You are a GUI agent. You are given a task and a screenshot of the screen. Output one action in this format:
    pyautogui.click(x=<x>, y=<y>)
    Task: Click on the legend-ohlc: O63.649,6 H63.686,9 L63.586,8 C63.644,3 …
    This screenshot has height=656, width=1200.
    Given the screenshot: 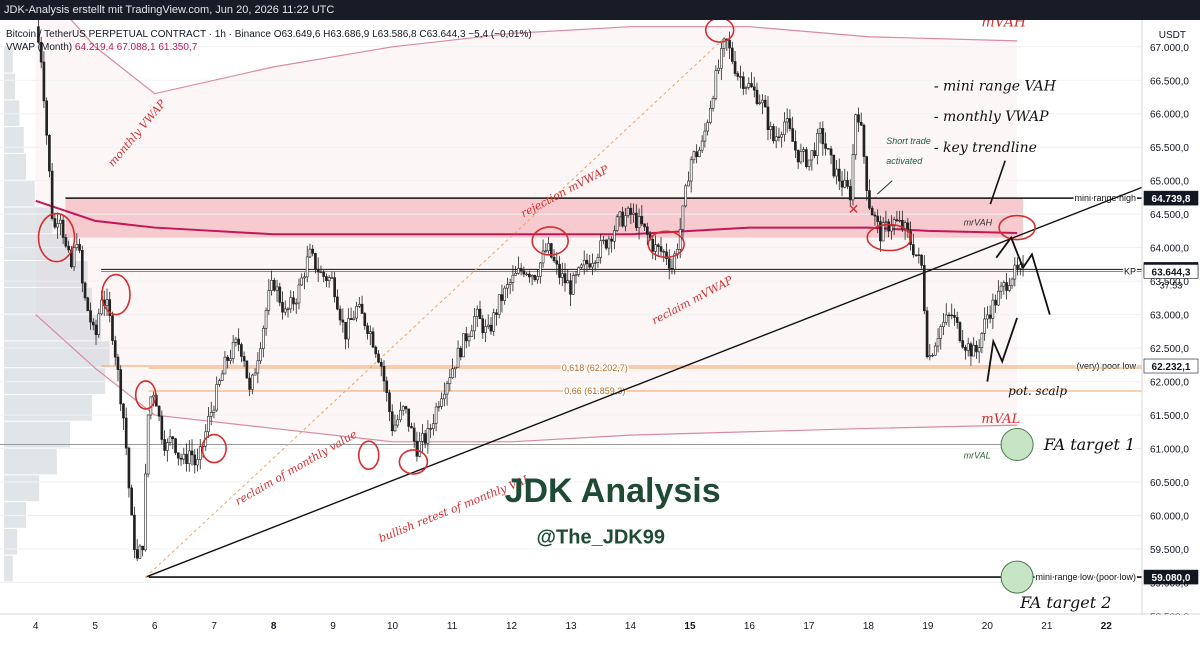 What is the action you would take?
    pyautogui.click(x=402, y=34)
    